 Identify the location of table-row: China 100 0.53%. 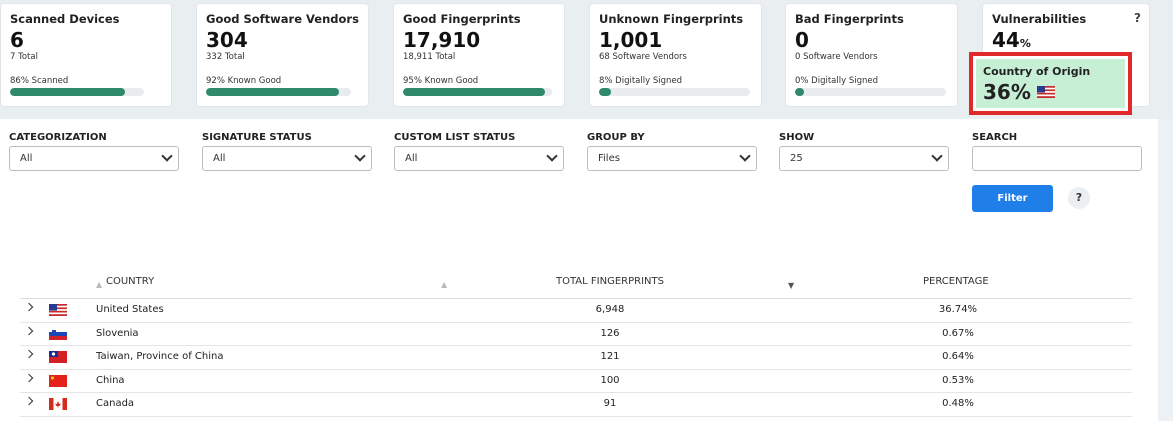
(576, 381).